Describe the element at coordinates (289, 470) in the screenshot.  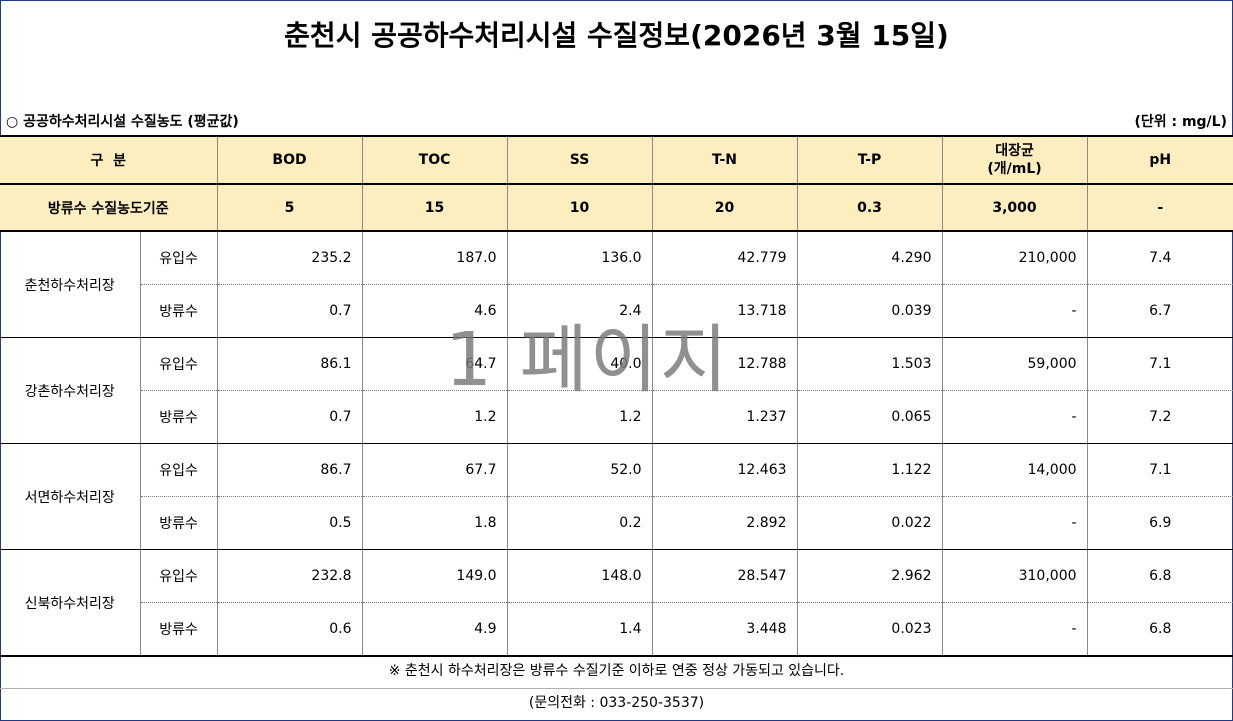
I see `table-cell: 86.7` at that location.